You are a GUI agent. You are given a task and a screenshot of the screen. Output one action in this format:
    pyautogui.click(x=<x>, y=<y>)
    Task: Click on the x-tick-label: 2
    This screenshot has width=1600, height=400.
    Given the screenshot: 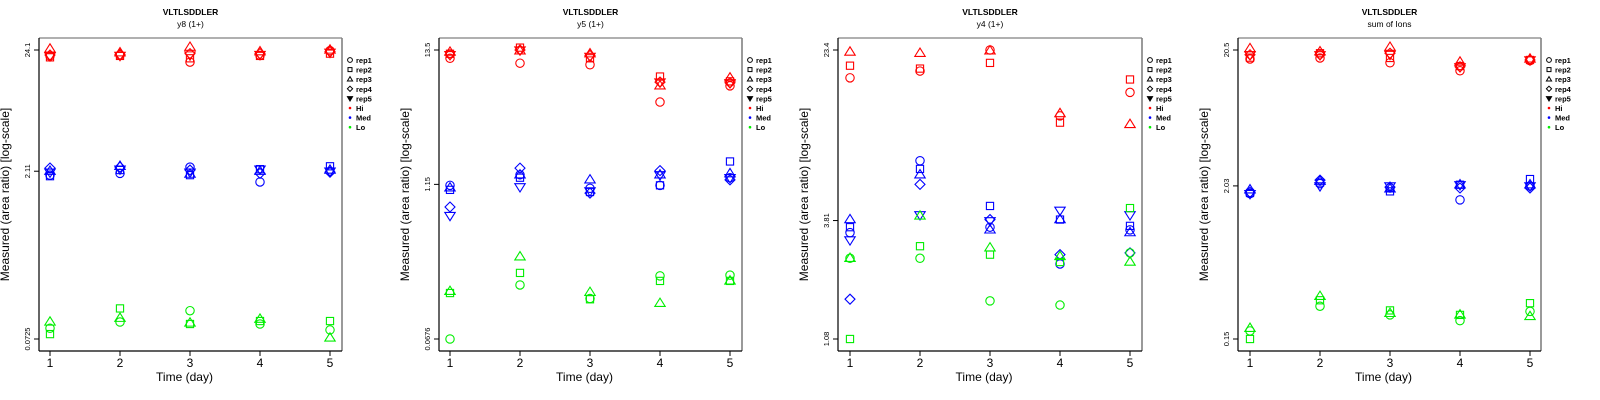 What is the action you would take?
    pyautogui.click(x=1320, y=363)
    